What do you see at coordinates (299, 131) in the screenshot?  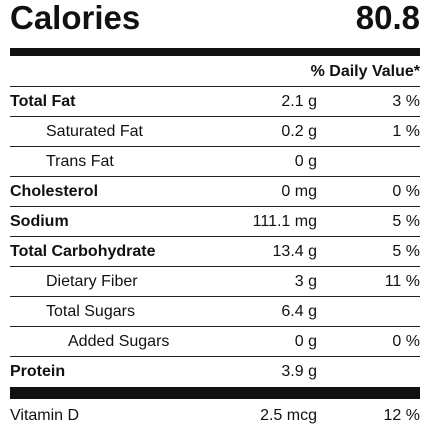 I see `nutrient-amount: 0.2 g` at bounding box center [299, 131].